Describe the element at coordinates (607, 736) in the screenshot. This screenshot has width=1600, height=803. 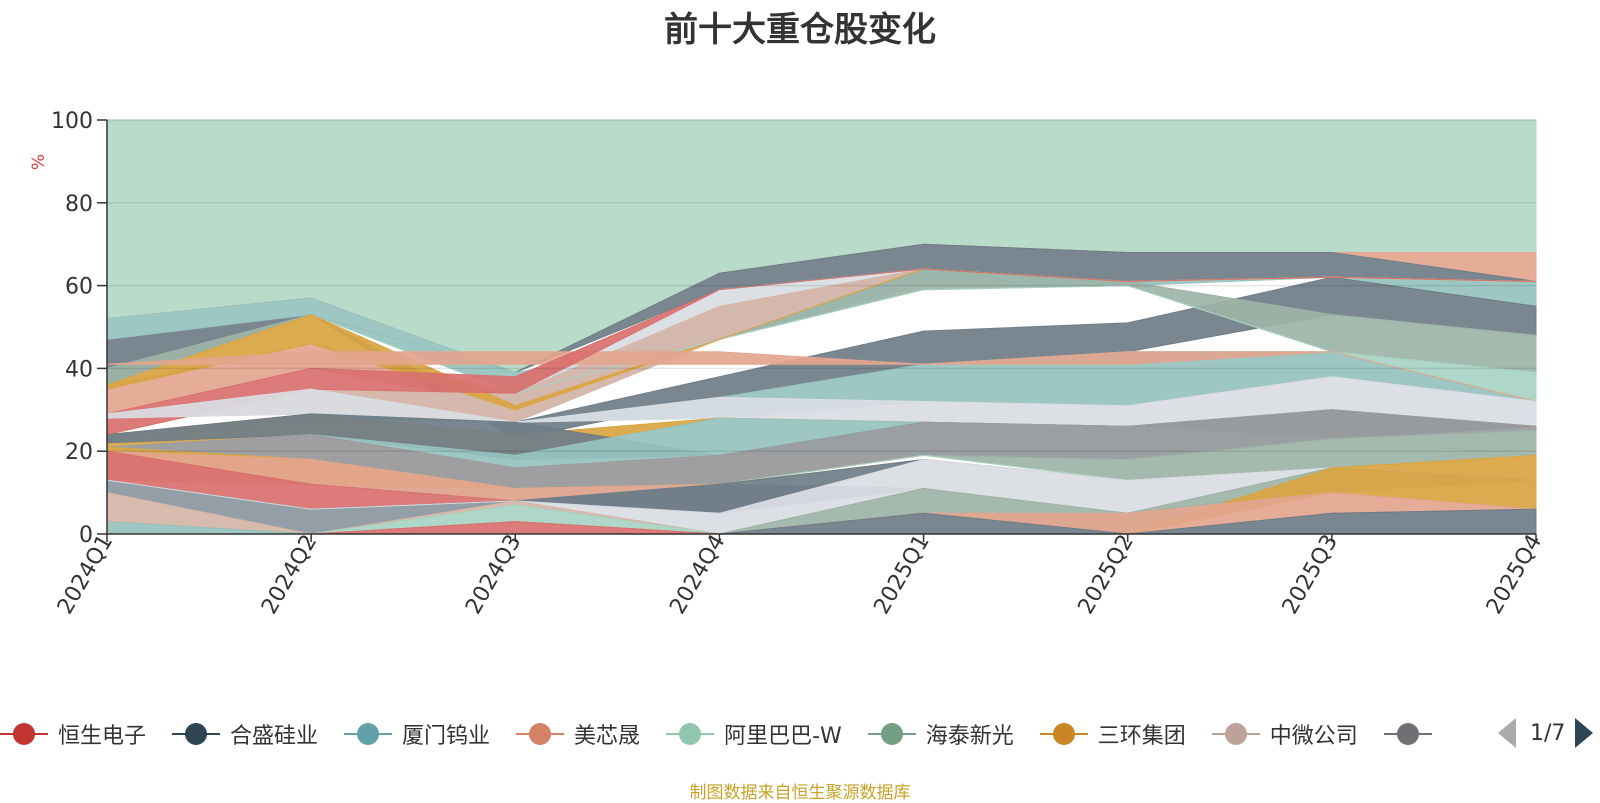
I see `legend-label: 美芯晟` at that location.